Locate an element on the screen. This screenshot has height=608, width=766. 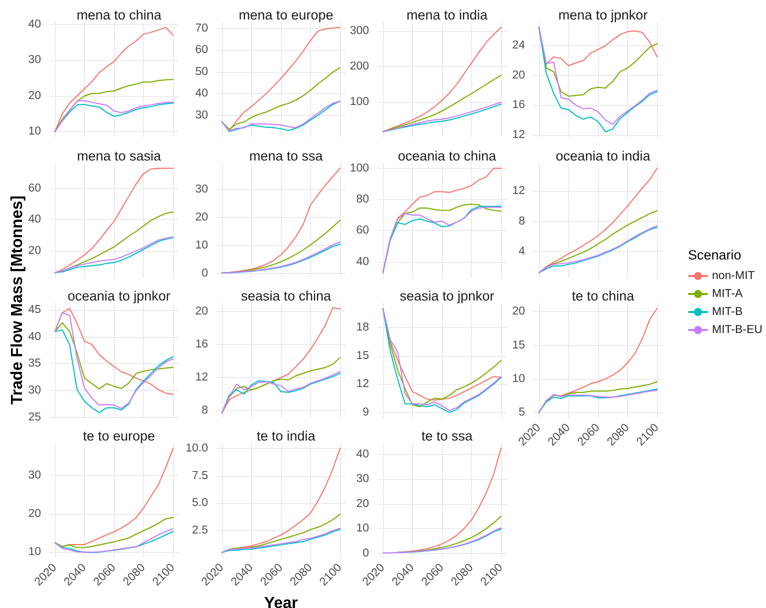
y-tick-label: 24 is located at coordinates (519, 46).